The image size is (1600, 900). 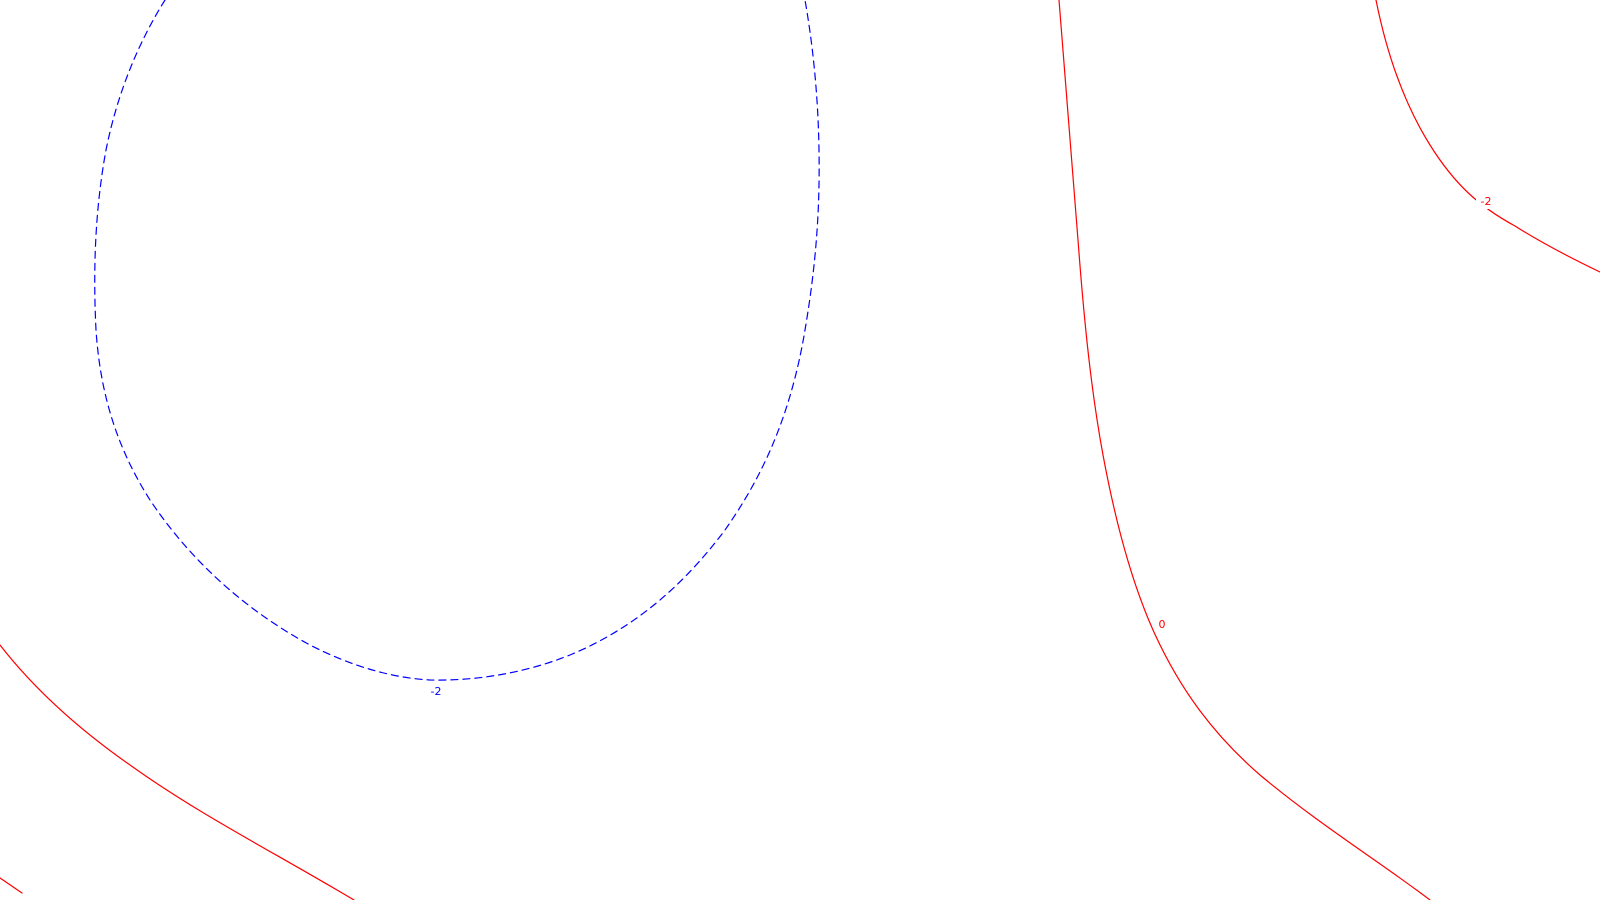 What do you see at coordinates (11, 885) in the screenshot?
I see `contour-line-red-corner` at bounding box center [11, 885].